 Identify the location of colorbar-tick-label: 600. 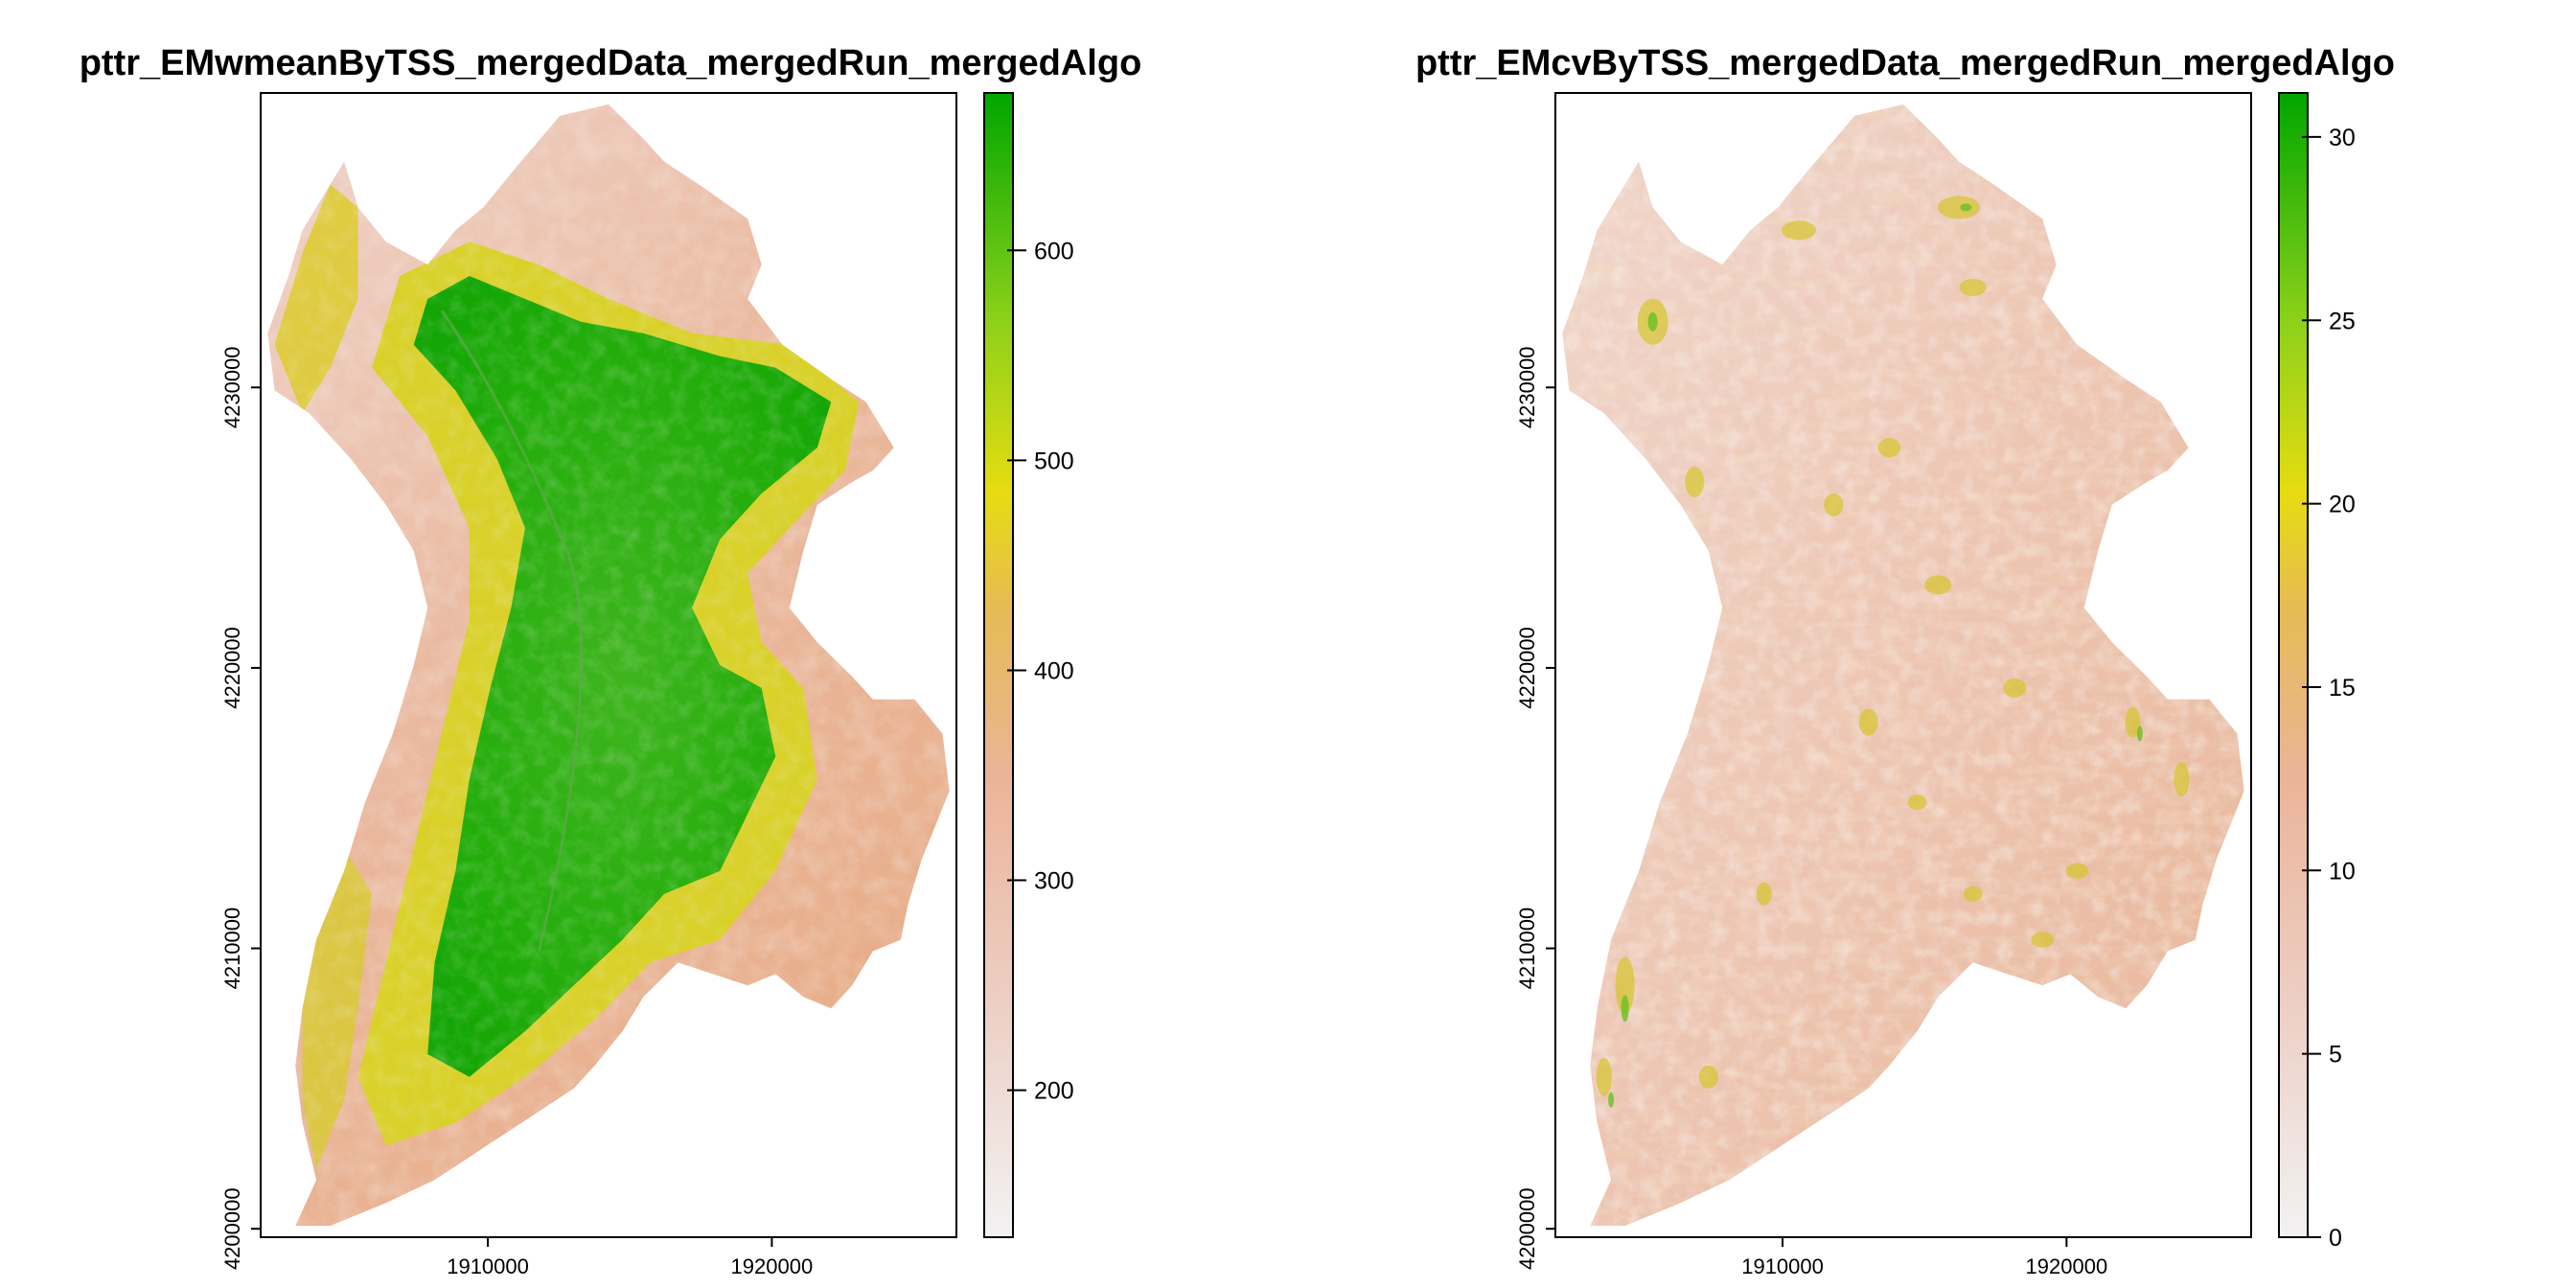
(1054, 251).